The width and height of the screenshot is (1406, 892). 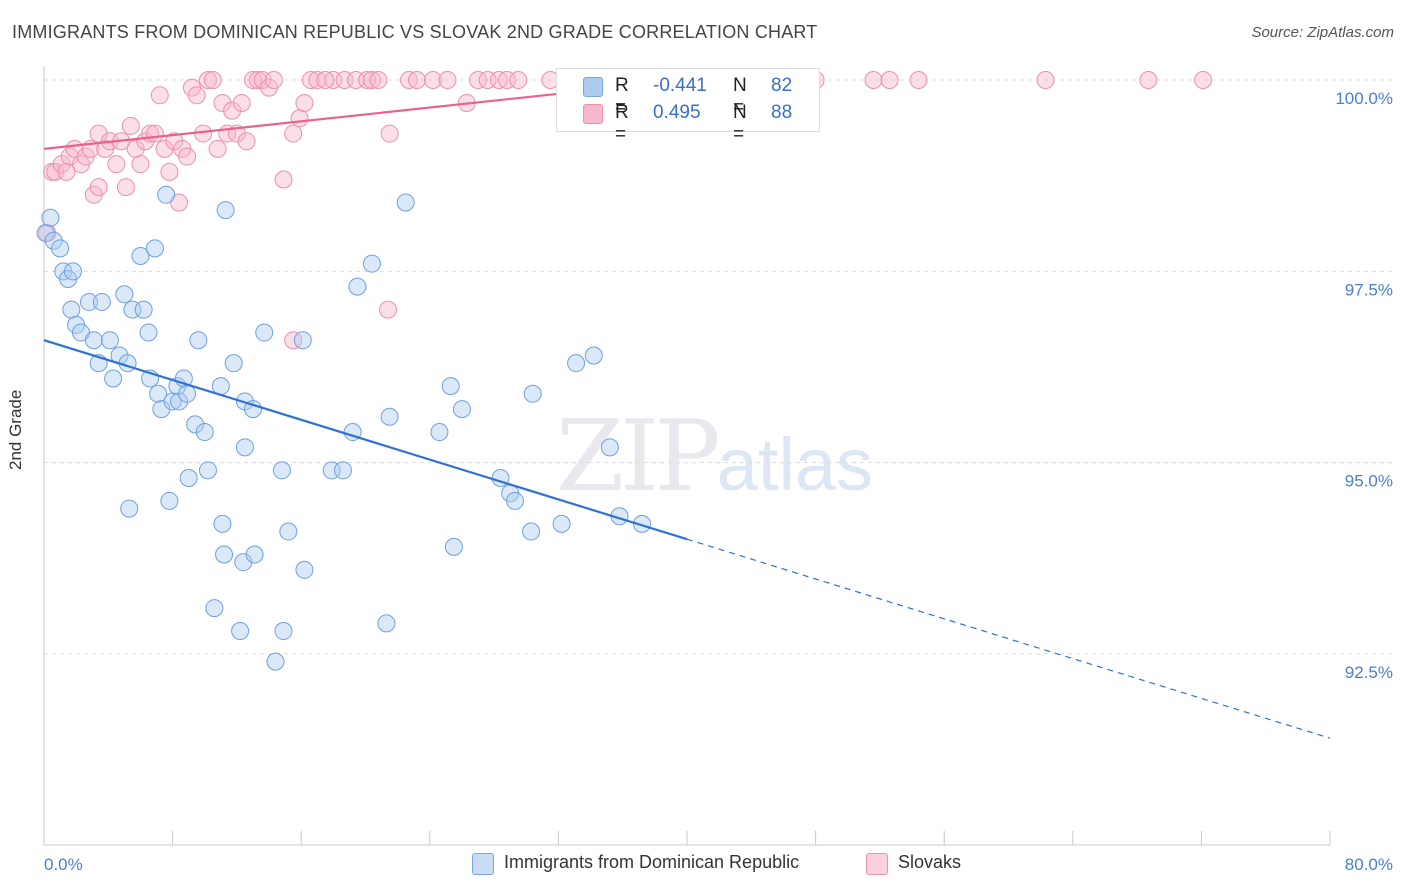 I want to click on legend-r-value: -0.441, so click(x=680, y=85).